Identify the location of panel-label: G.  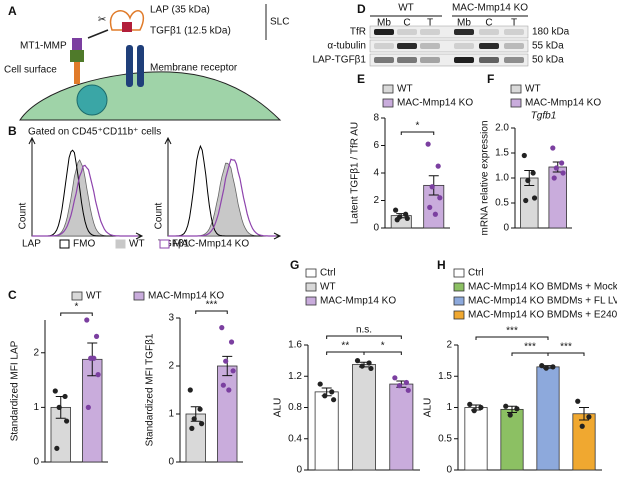
(294, 265).